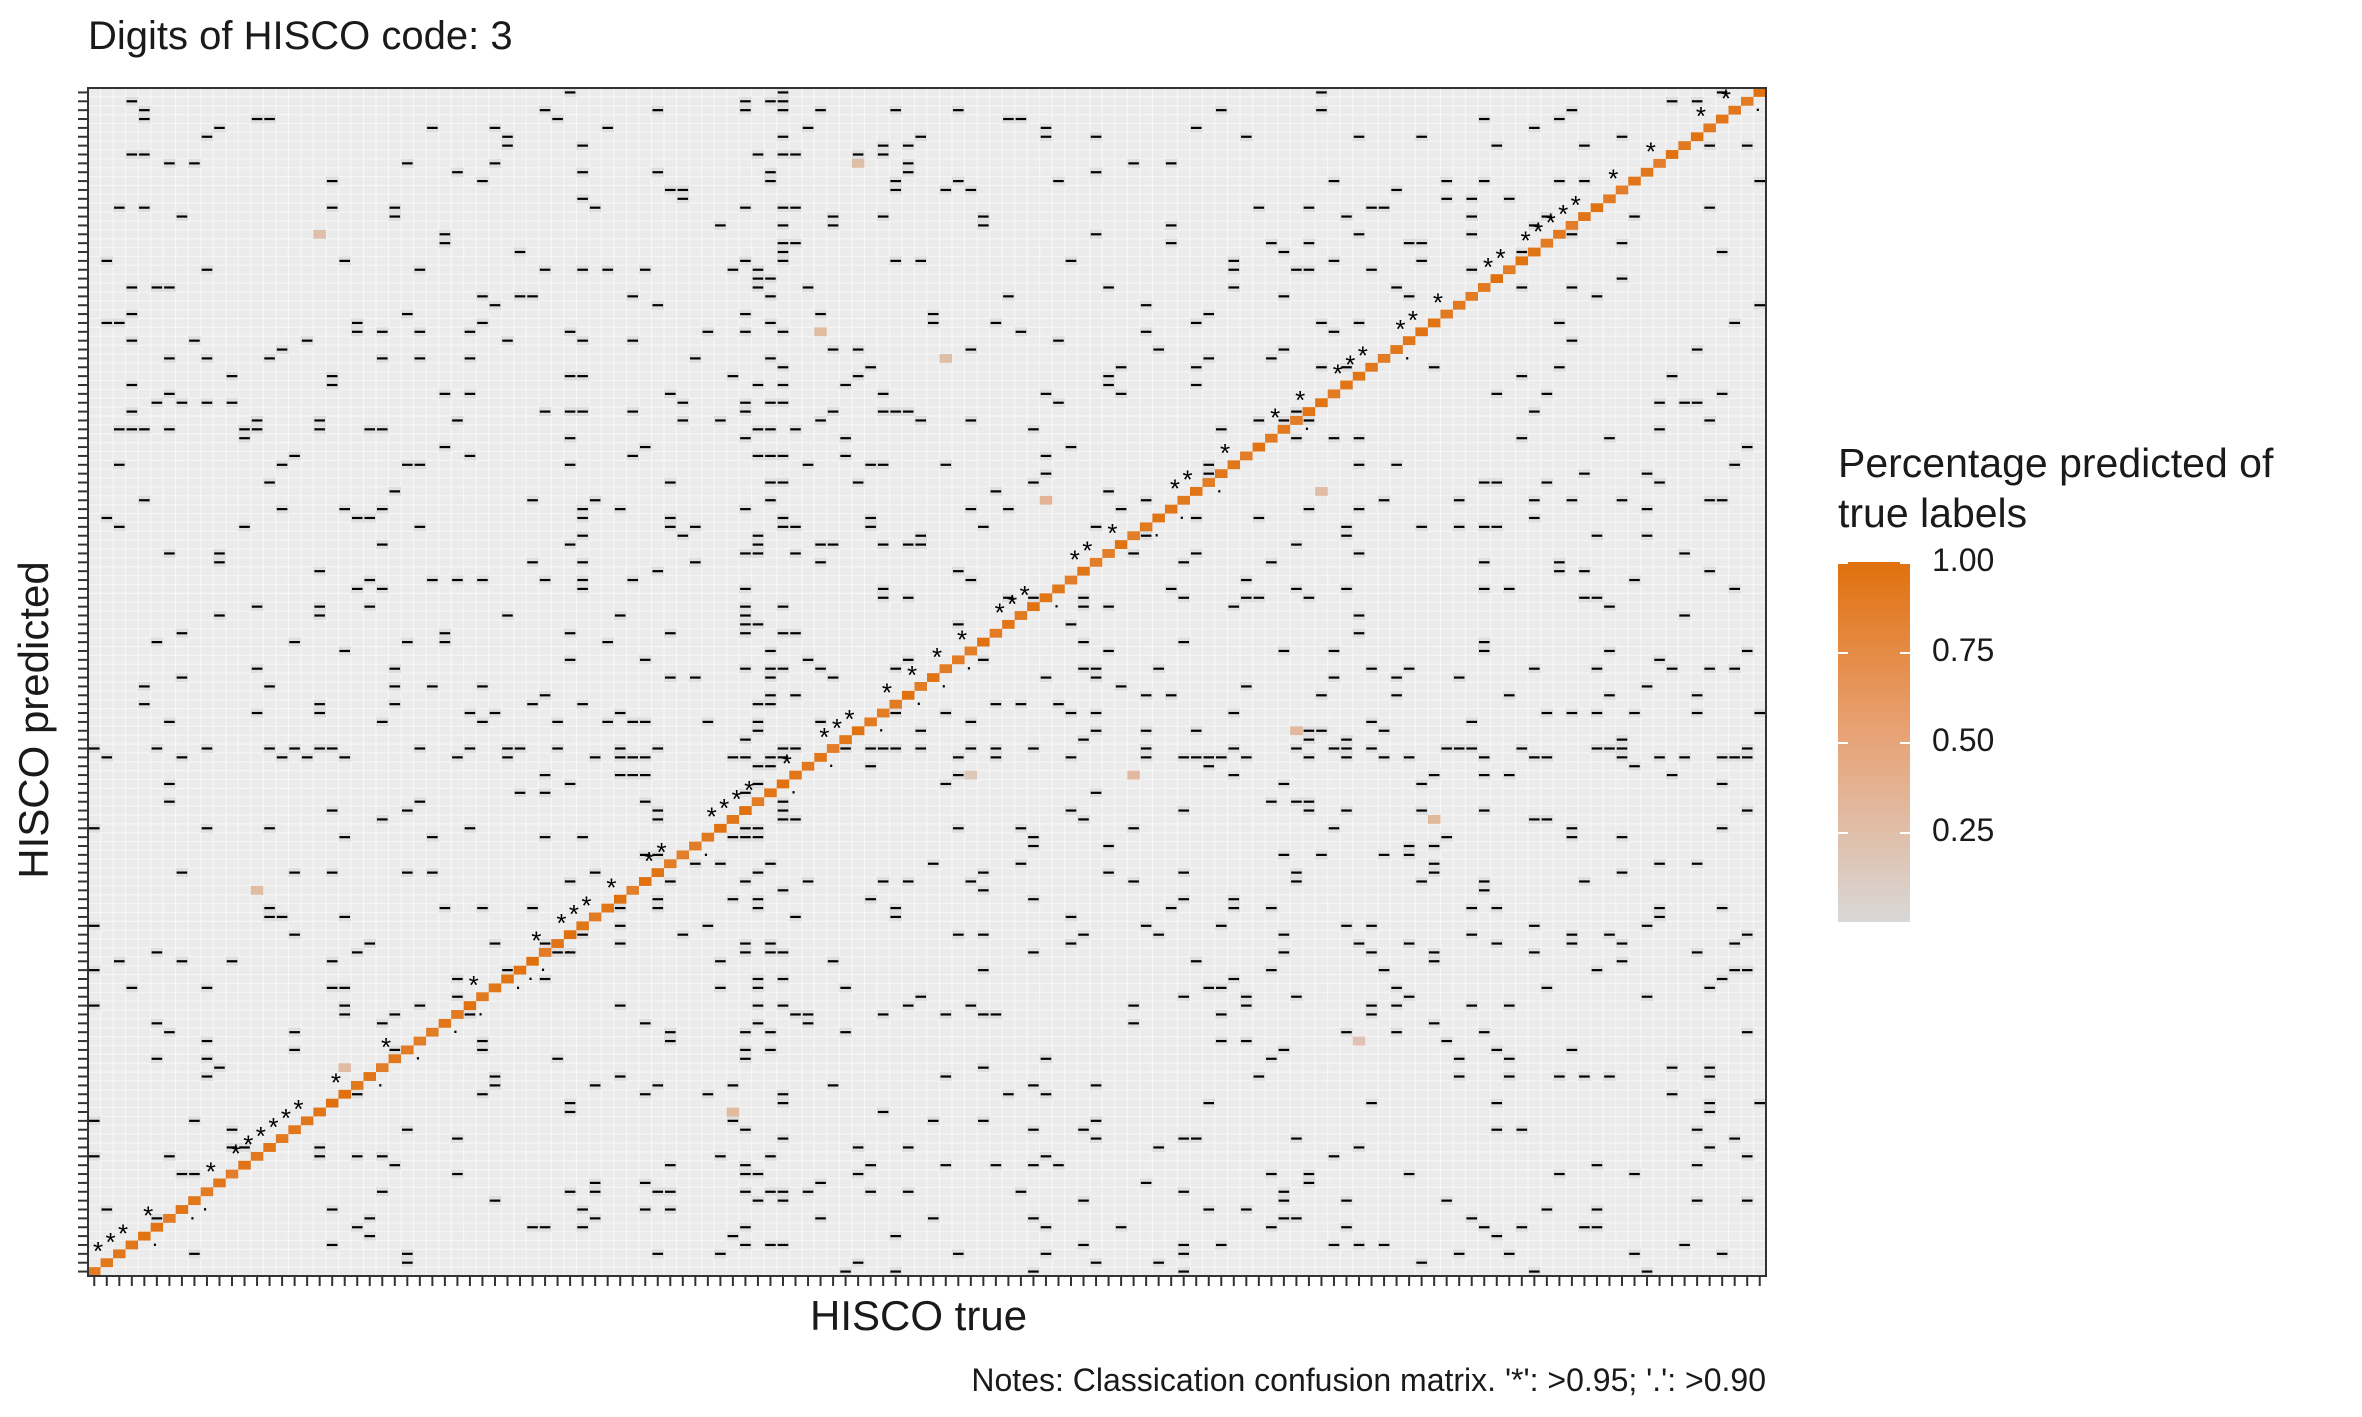  Describe the element at coordinates (1963, 740) in the screenshot. I see `legend-tick-label: 0.50` at that location.